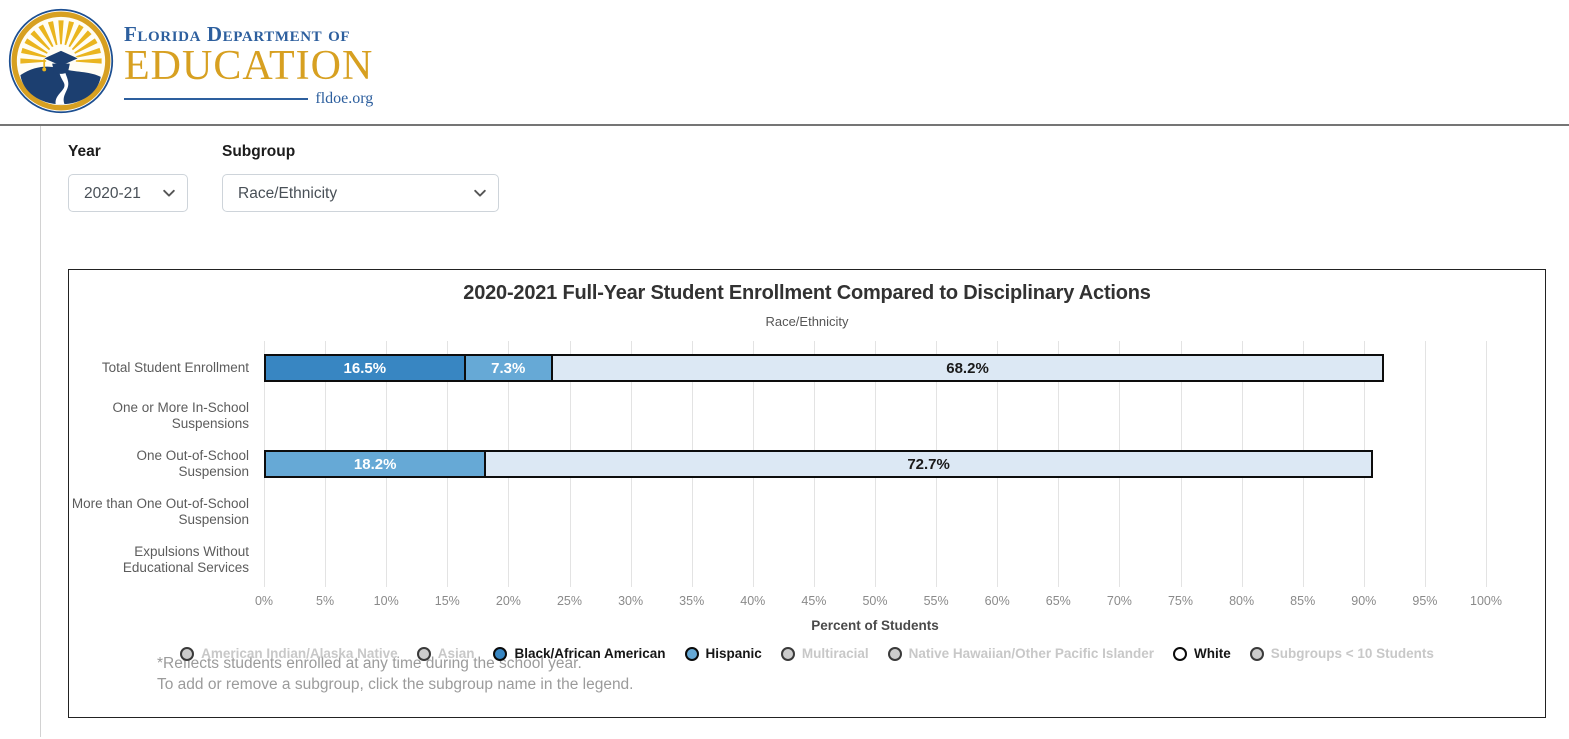 The width and height of the screenshot is (1569, 739). Describe the element at coordinates (753, 601) in the screenshot. I see `x-tick-label: 40%` at that location.